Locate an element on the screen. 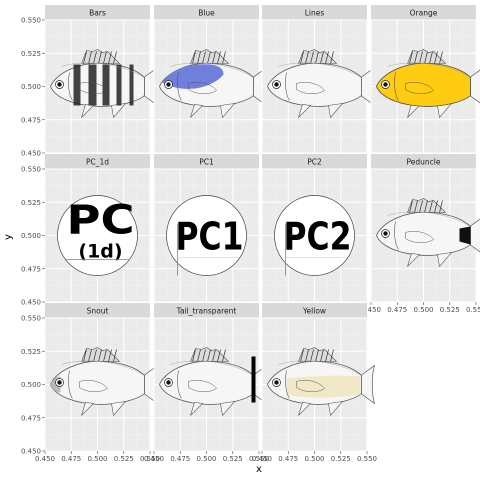  facet-panel: Bars 0.450 0.475 0.500 0.525 0.550 is located at coordinates (90, 81).